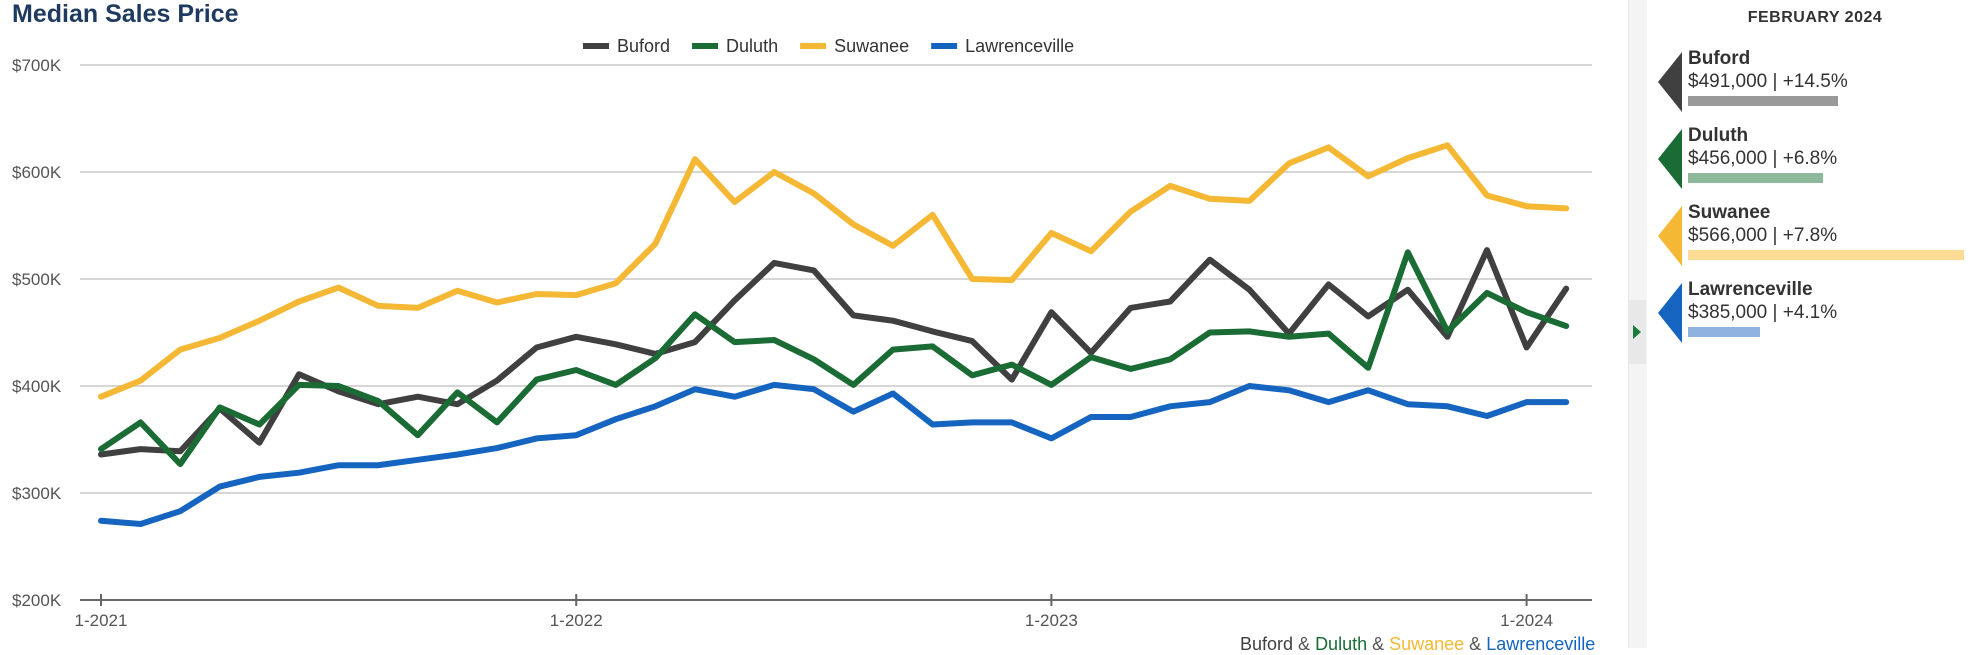 Image resolution: width=1984 pixels, height=655 pixels. What do you see at coordinates (828, 46) in the screenshot?
I see `legend: Buford Duluth Suwanee Lawrenceville` at bounding box center [828, 46].